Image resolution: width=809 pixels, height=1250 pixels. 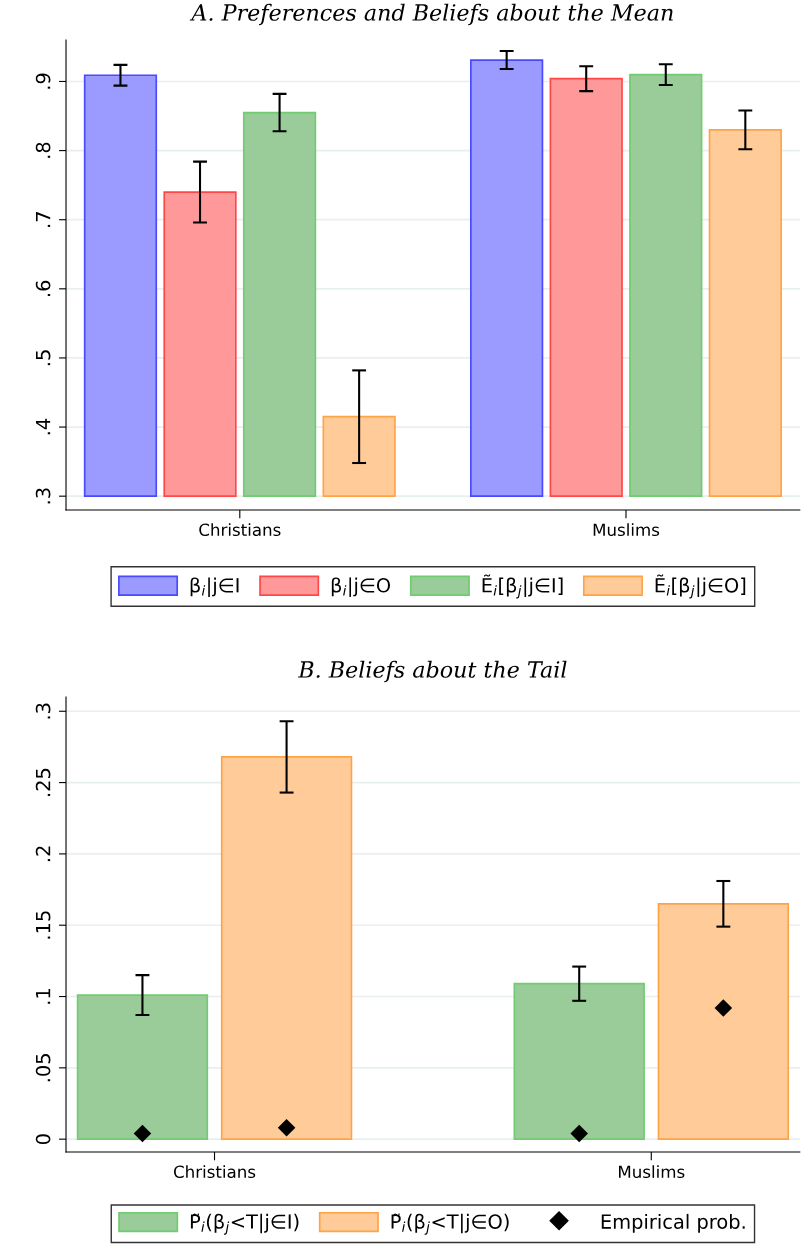 I want to click on y-tick-label: .2, so click(x=43, y=854).